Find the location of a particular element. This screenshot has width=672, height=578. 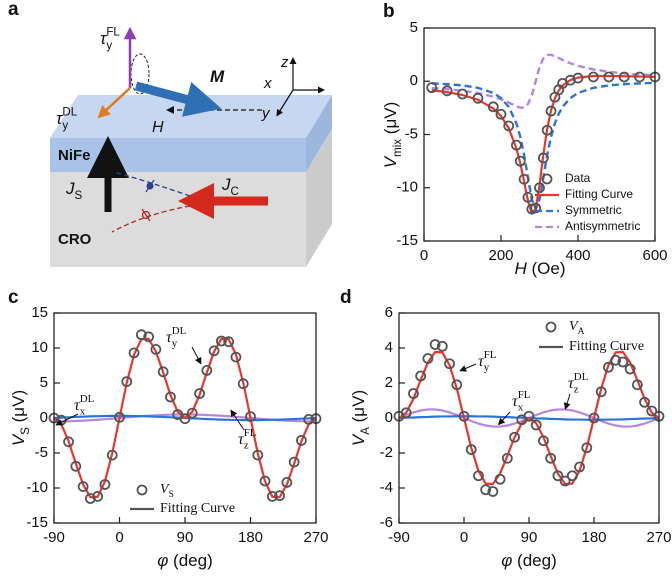

y-tick-label: 4 is located at coordinates (389, 347).